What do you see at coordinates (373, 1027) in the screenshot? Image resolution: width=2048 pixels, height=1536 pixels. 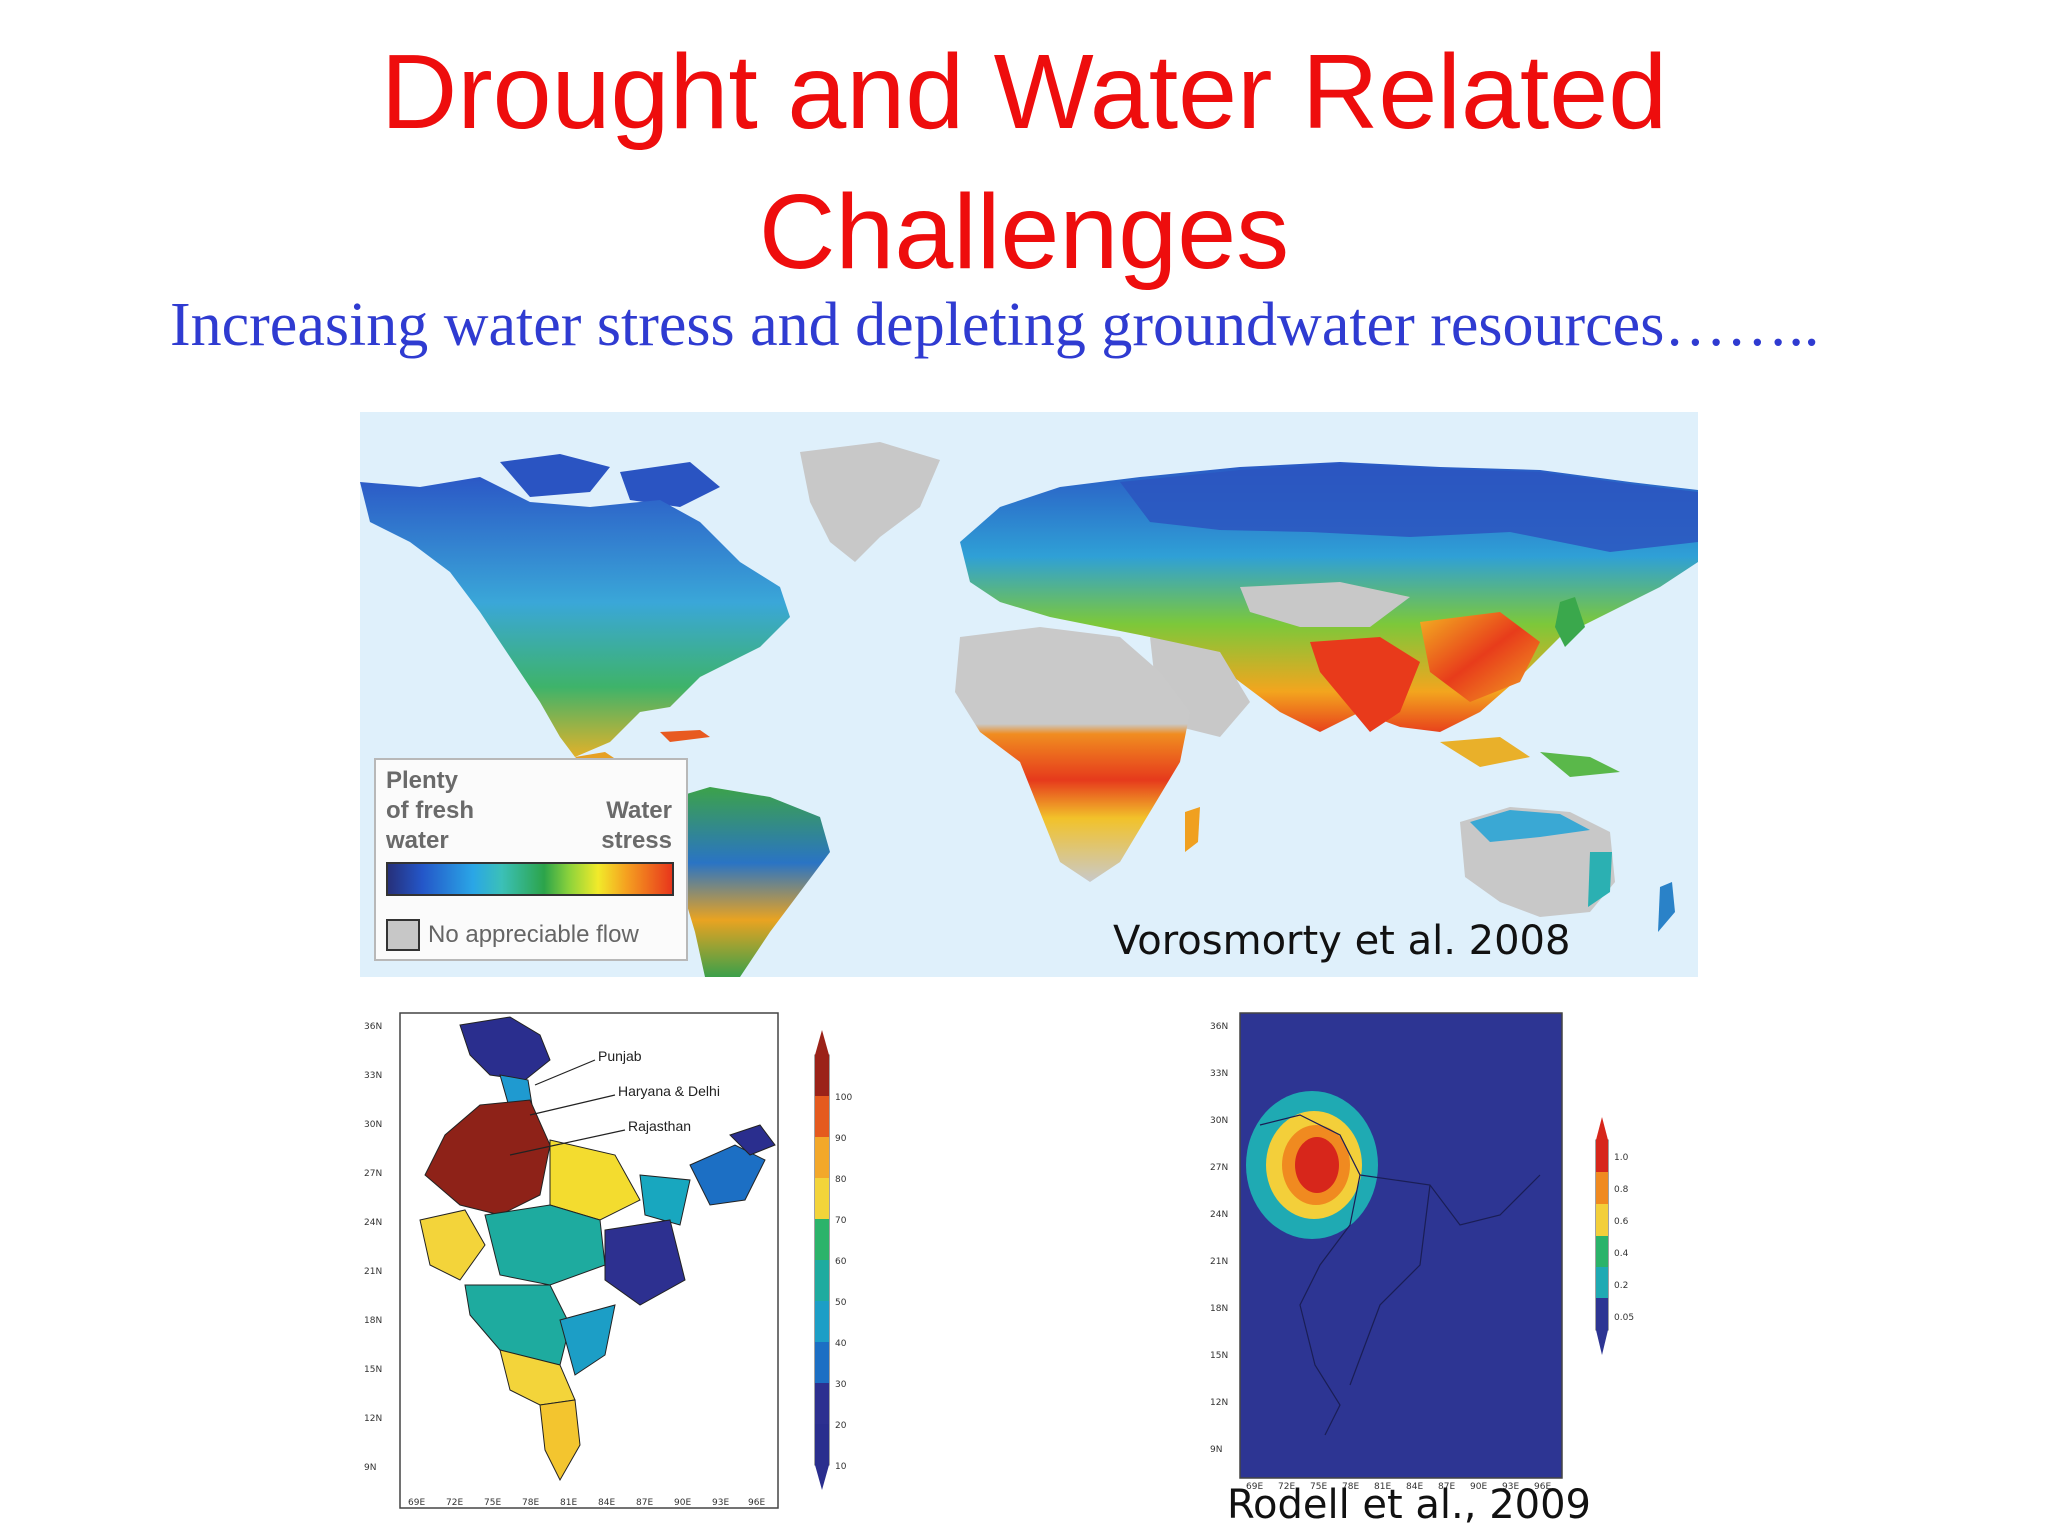 I see `india-lat-tick: 36N` at bounding box center [373, 1027].